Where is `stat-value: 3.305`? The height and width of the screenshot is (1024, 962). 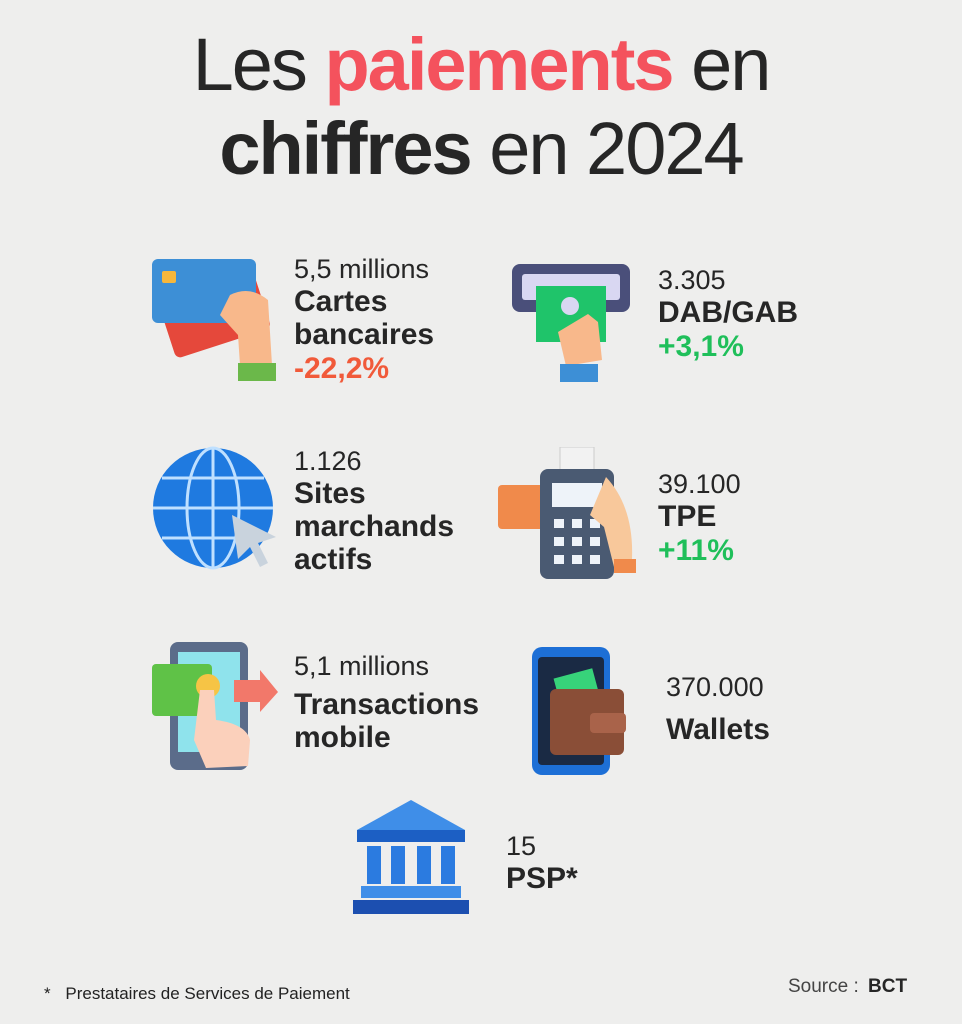 stat-value: 3.305 is located at coordinates (692, 280).